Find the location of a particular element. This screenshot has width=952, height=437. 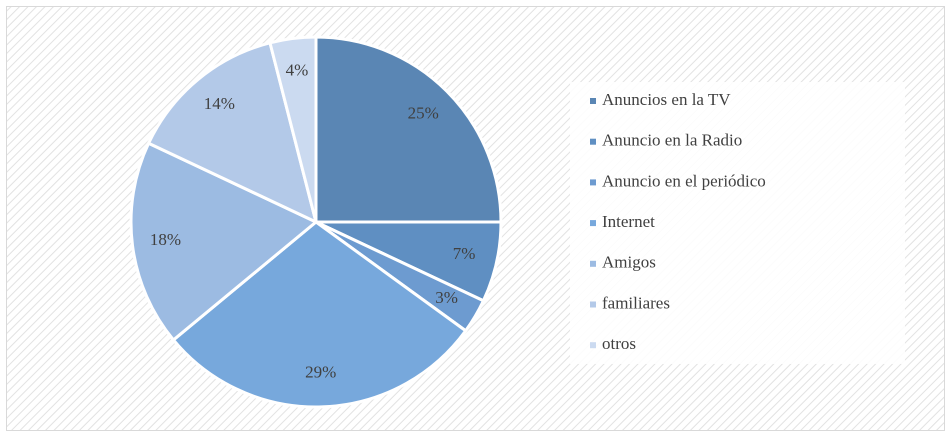

data-label: 4% is located at coordinates (297, 69).